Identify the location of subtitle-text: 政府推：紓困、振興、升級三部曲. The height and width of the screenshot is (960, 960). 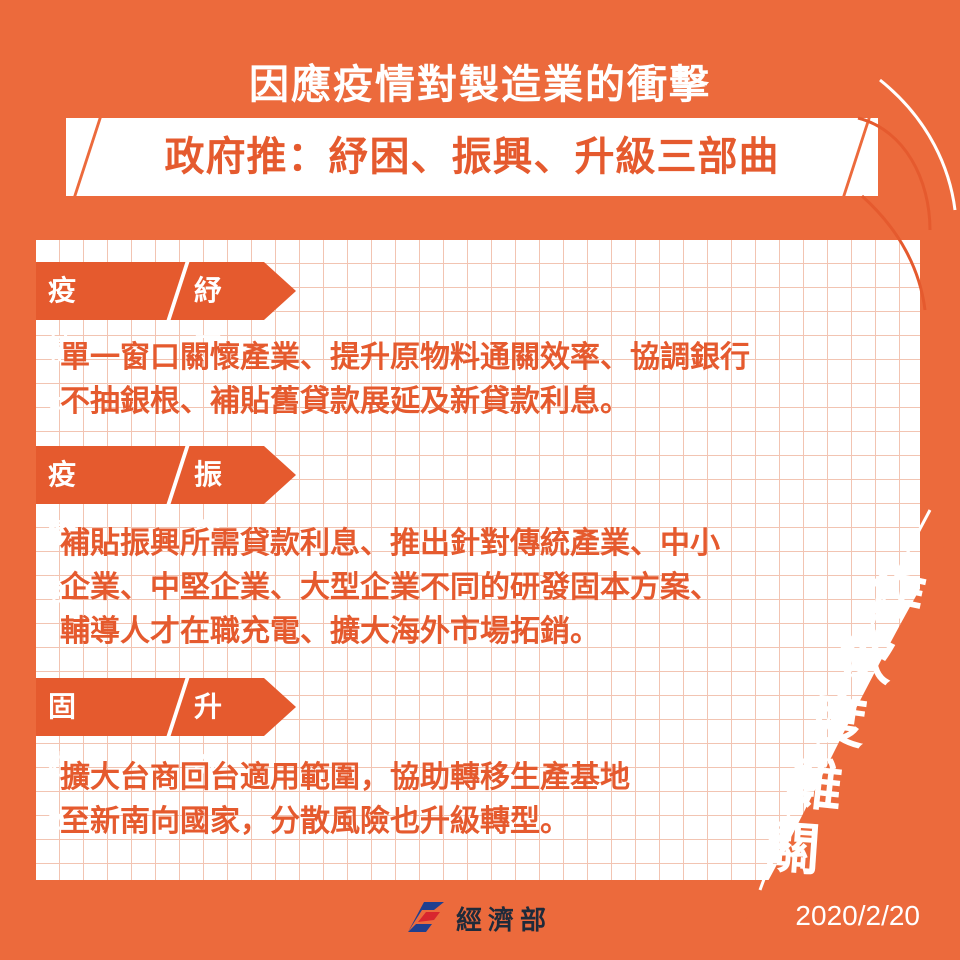
(472, 157).